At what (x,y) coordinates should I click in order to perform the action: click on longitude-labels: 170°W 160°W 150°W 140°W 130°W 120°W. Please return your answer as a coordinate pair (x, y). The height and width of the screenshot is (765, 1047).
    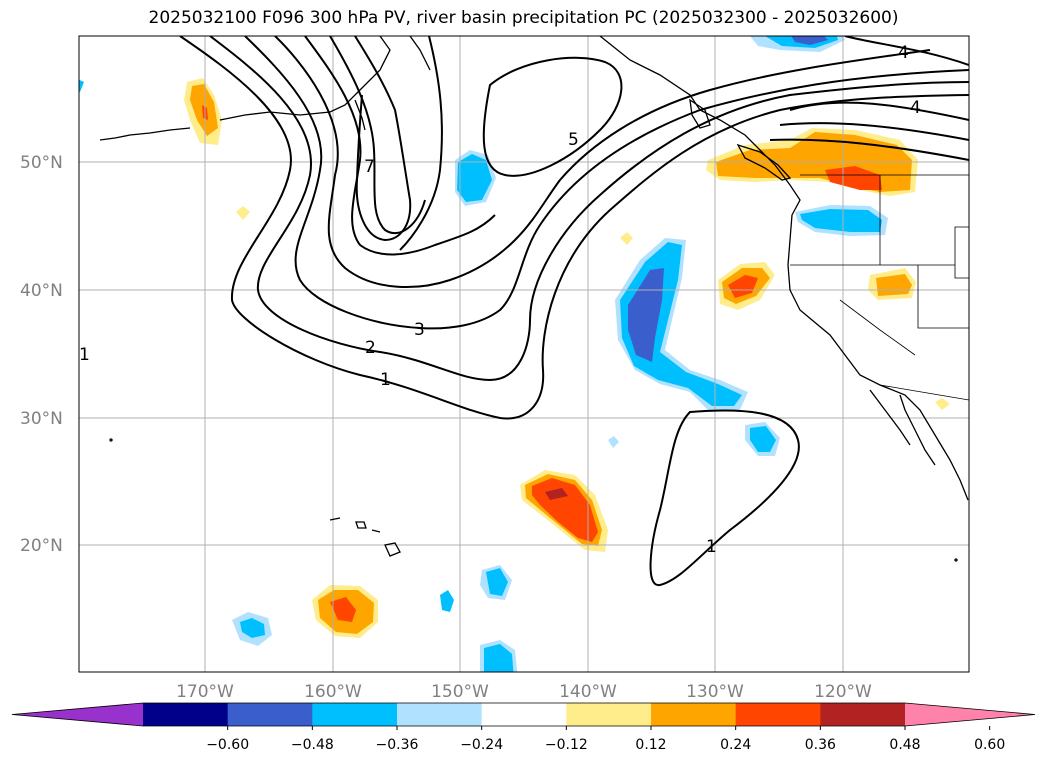
    Looking at the image, I should click on (524, 692).